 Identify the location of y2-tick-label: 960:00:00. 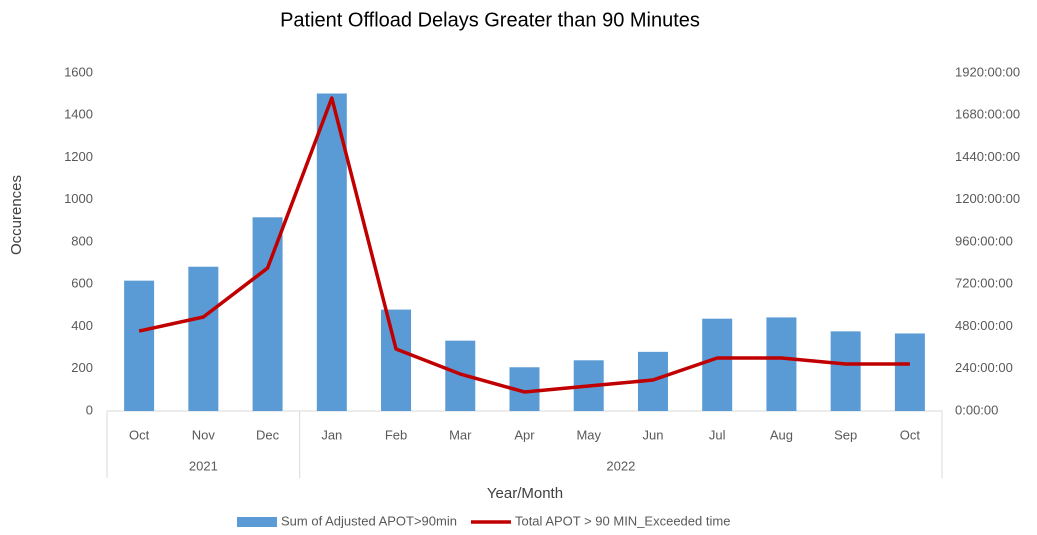
(984, 240).